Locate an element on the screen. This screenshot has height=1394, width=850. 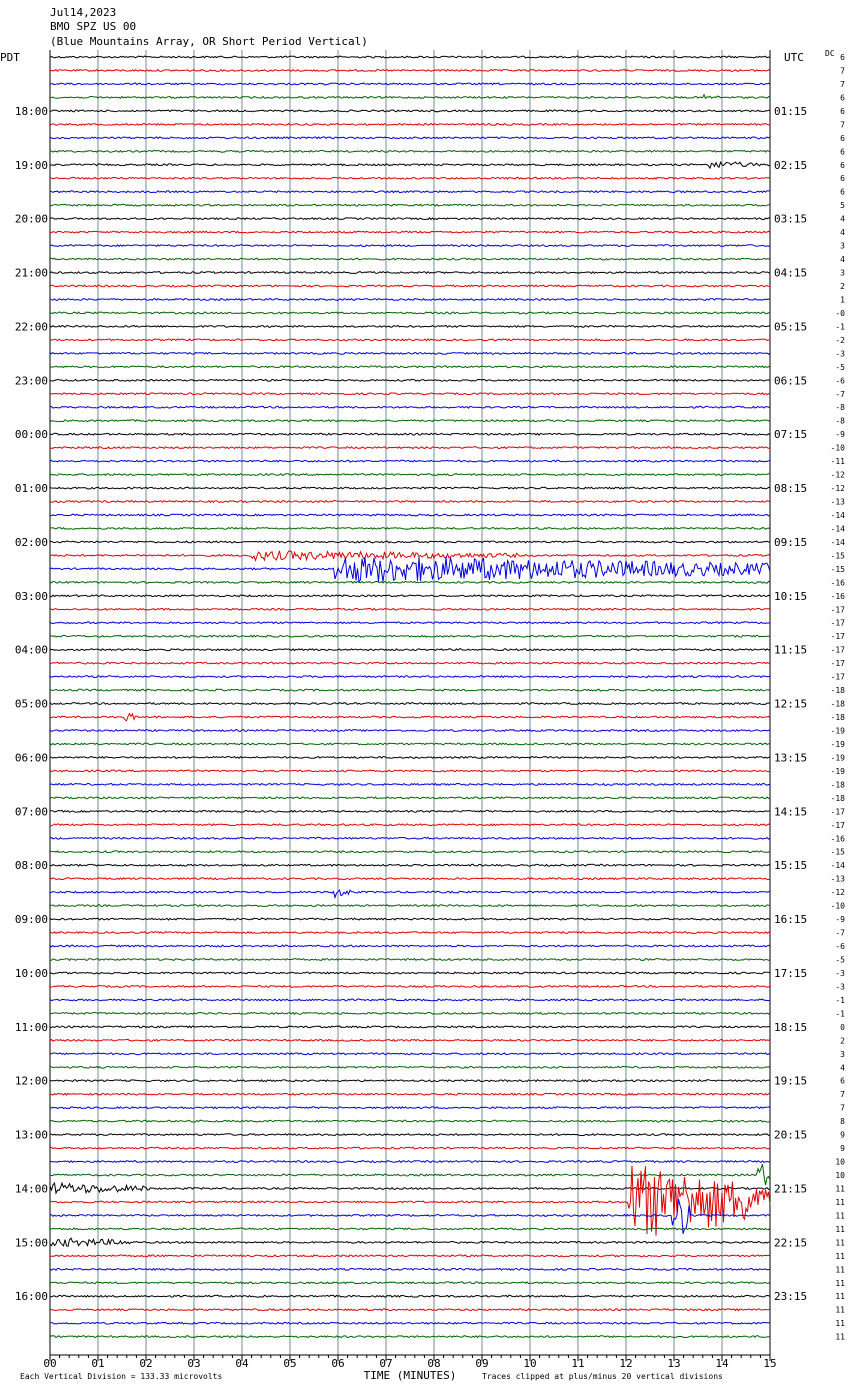
right-time-label: 04:15 is located at coordinates (790, 273).